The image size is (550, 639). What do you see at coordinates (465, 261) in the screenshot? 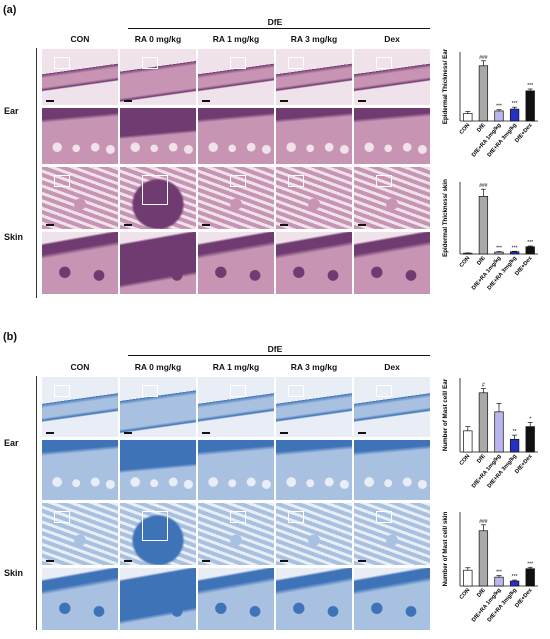
I see `panel-a-chart-skin-xtick-0: CON` at bounding box center [465, 261].